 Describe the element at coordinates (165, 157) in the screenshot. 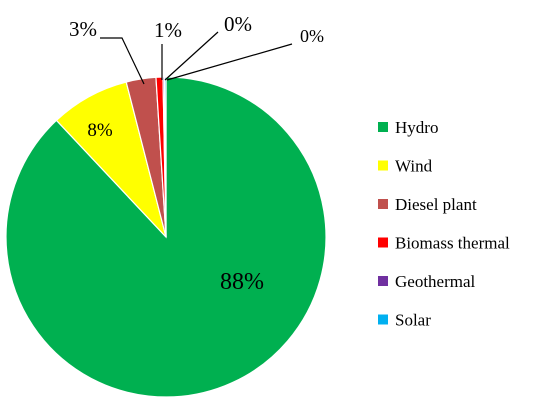

I see `pie-slice-solar` at that location.